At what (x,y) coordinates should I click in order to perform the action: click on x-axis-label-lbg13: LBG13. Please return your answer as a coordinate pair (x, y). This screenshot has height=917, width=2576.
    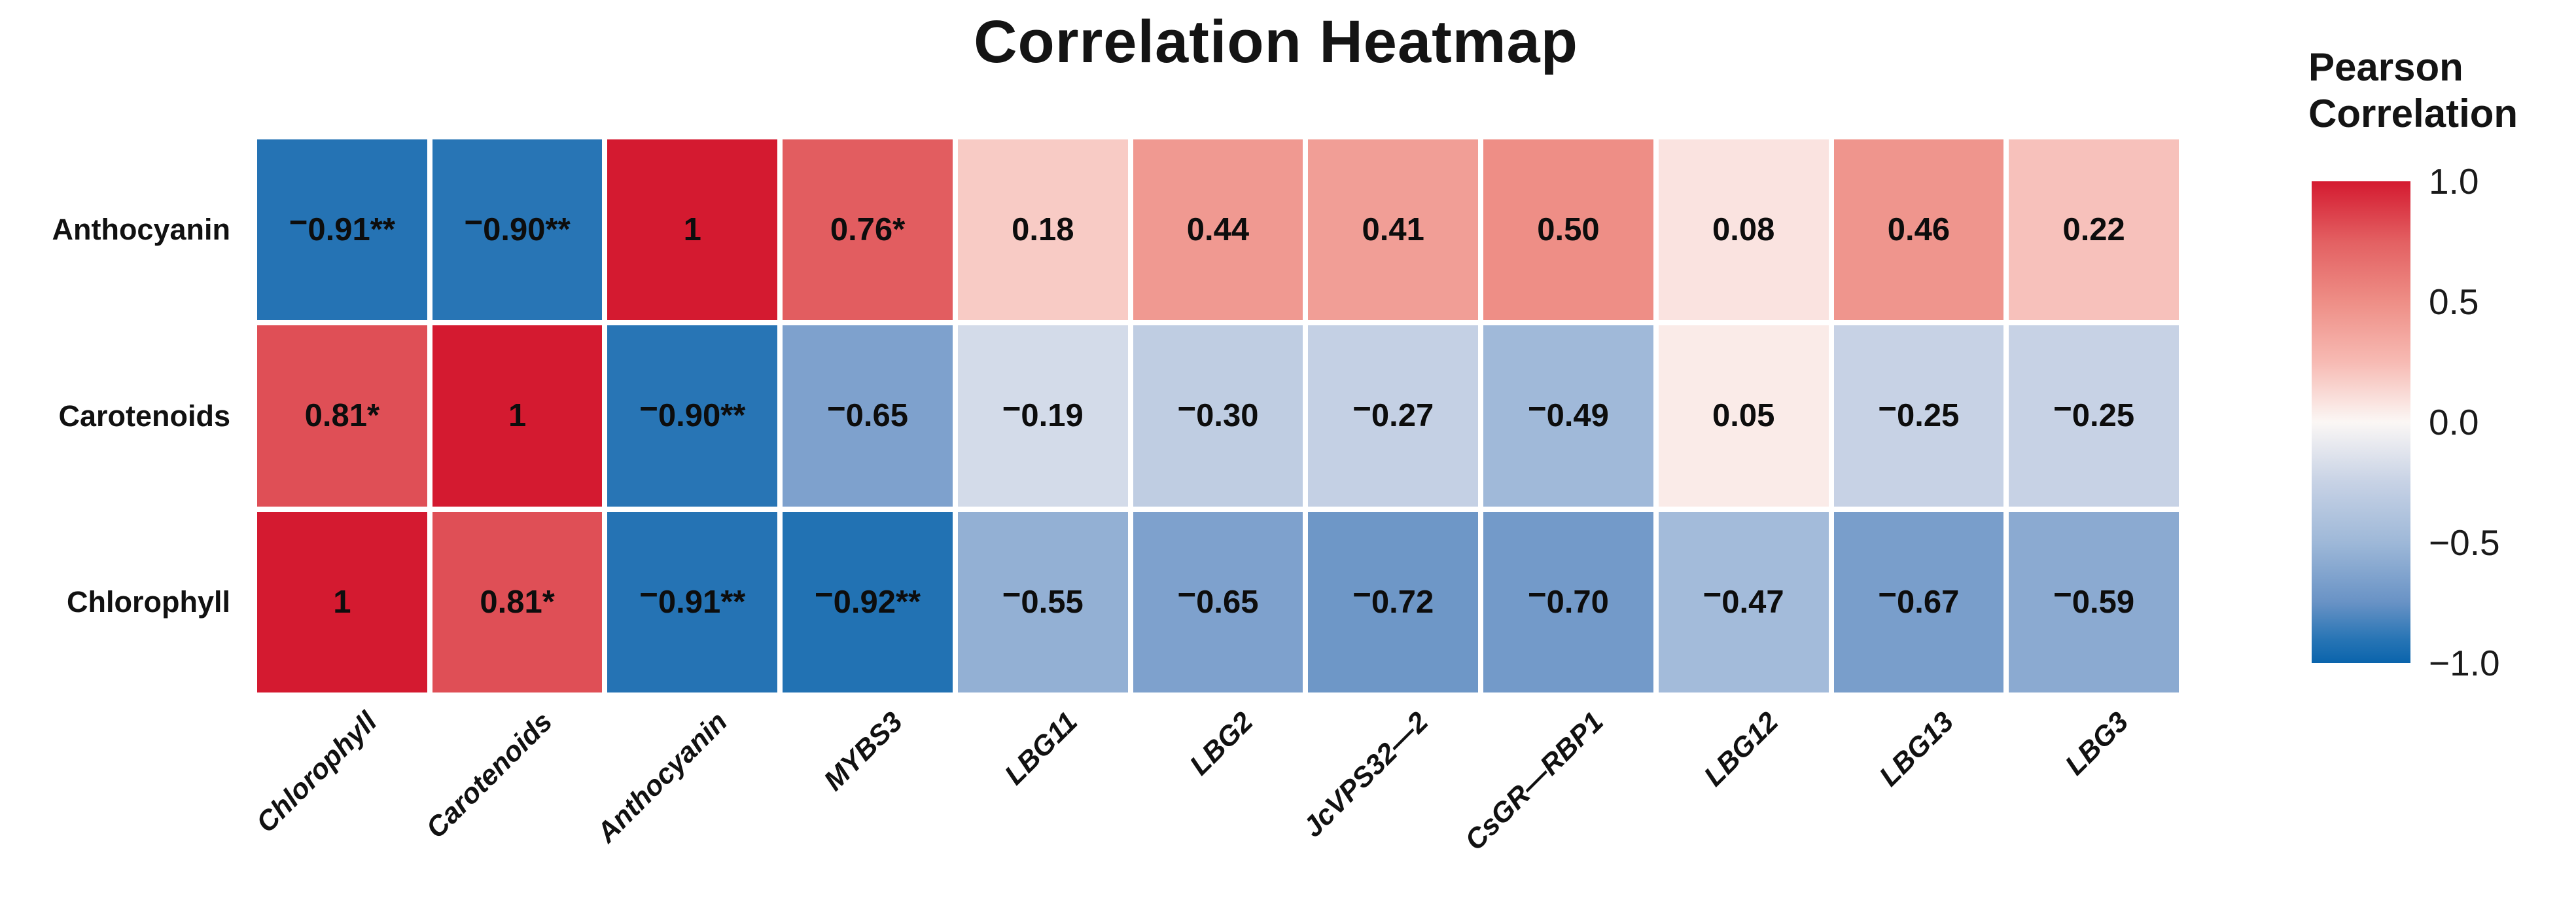
    Looking at the image, I should click on (1916, 750).